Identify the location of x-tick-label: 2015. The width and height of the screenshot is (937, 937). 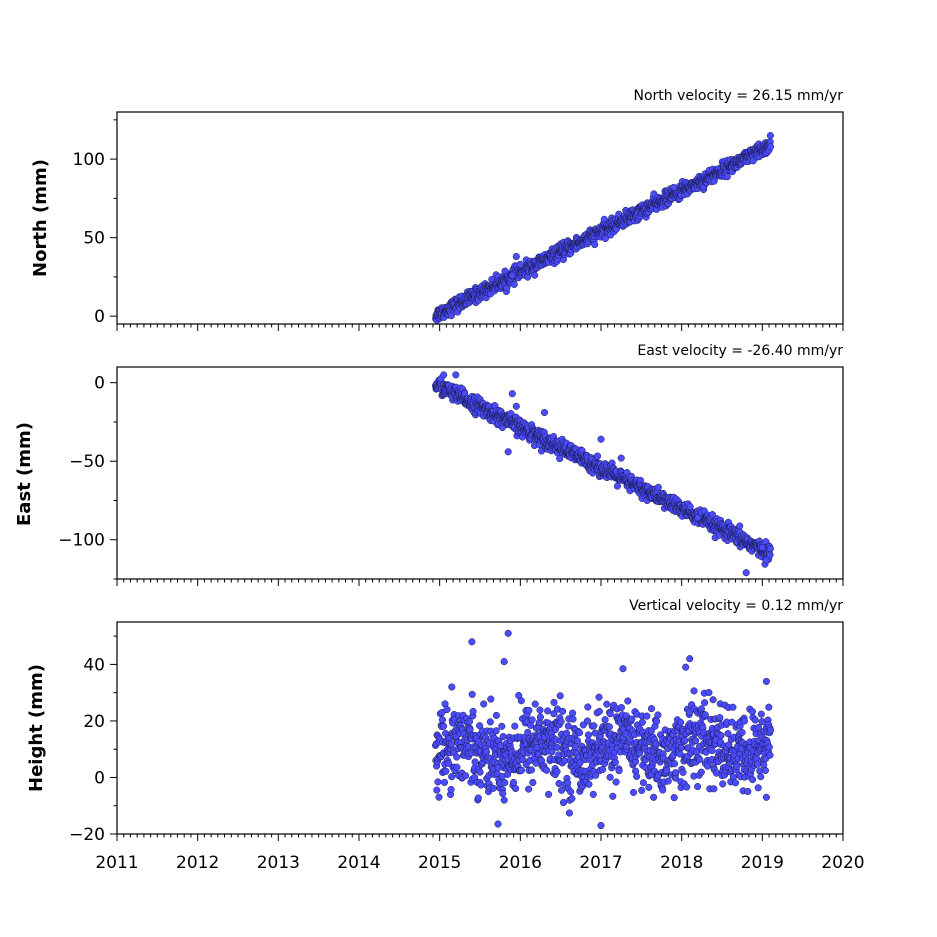
(439, 863).